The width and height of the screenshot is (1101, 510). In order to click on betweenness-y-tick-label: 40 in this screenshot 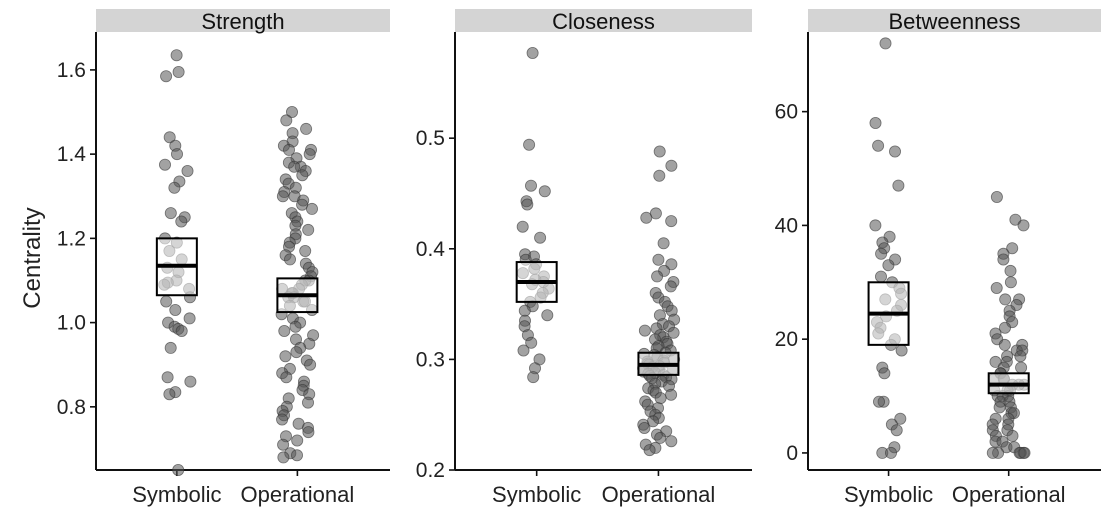, I will do `click(786, 225)`.